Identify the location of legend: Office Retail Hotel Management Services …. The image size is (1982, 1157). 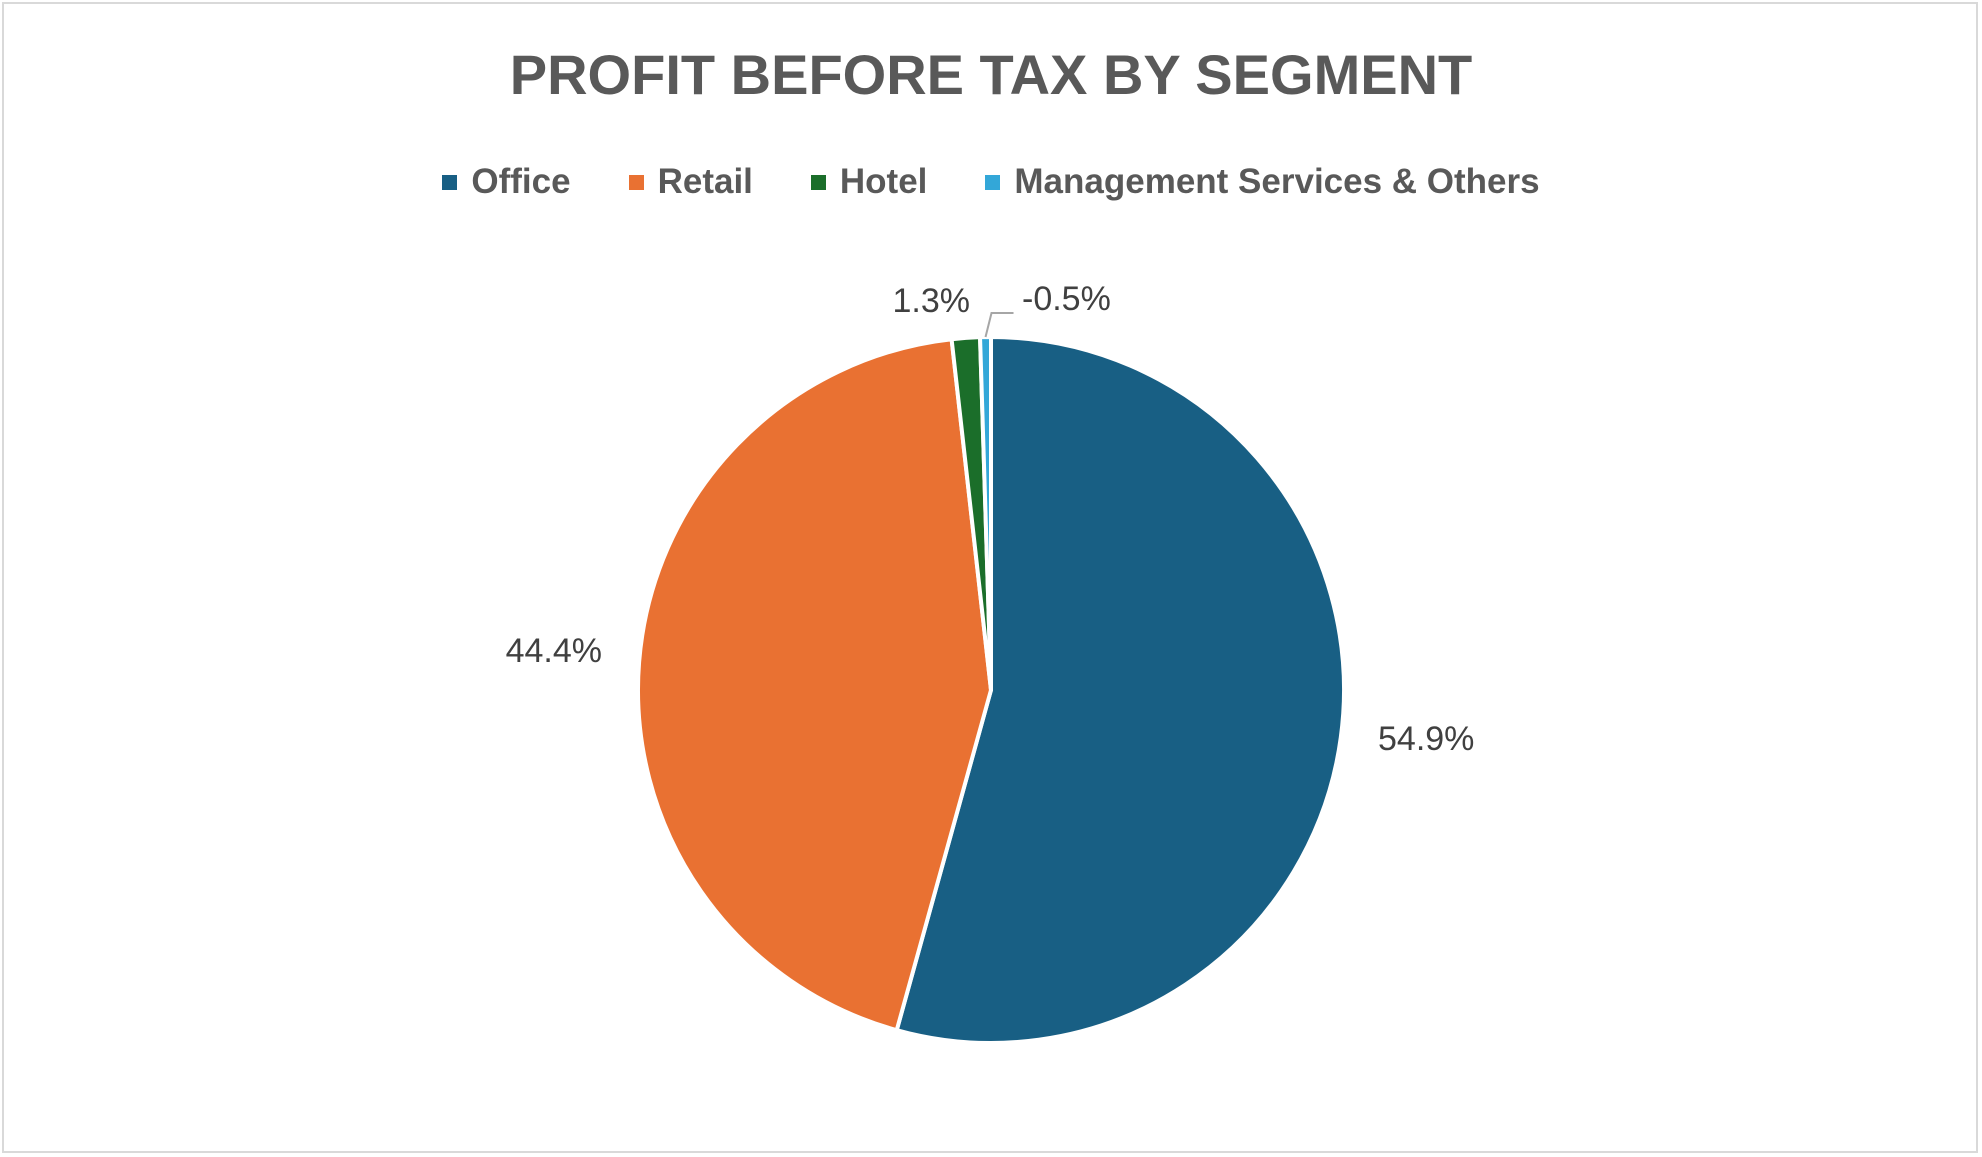
(991, 182).